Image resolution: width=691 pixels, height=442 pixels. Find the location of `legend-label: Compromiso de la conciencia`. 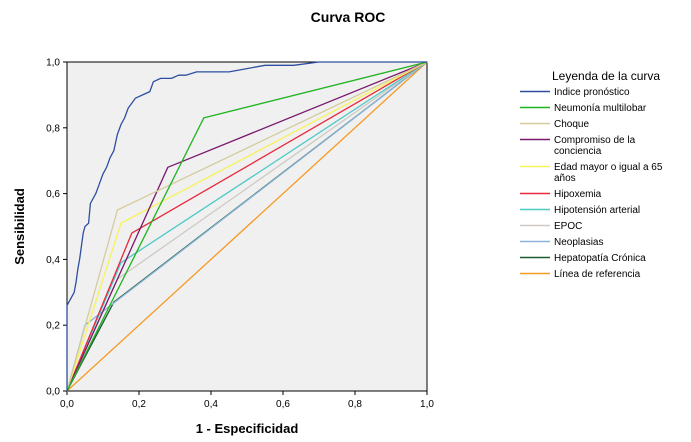

legend-label: Compromiso de la conciencia is located at coordinates (595, 146).